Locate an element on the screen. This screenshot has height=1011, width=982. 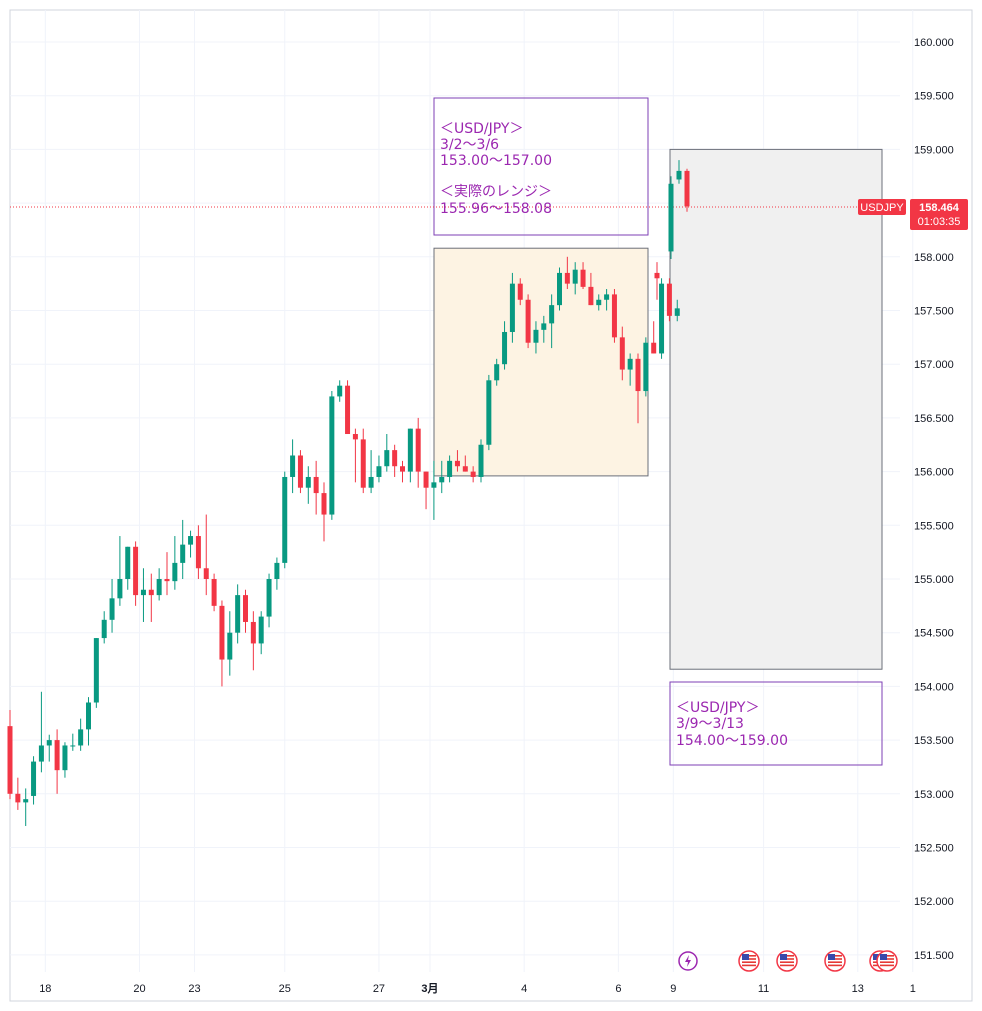
actual-range-box is located at coordinates (541, 362).